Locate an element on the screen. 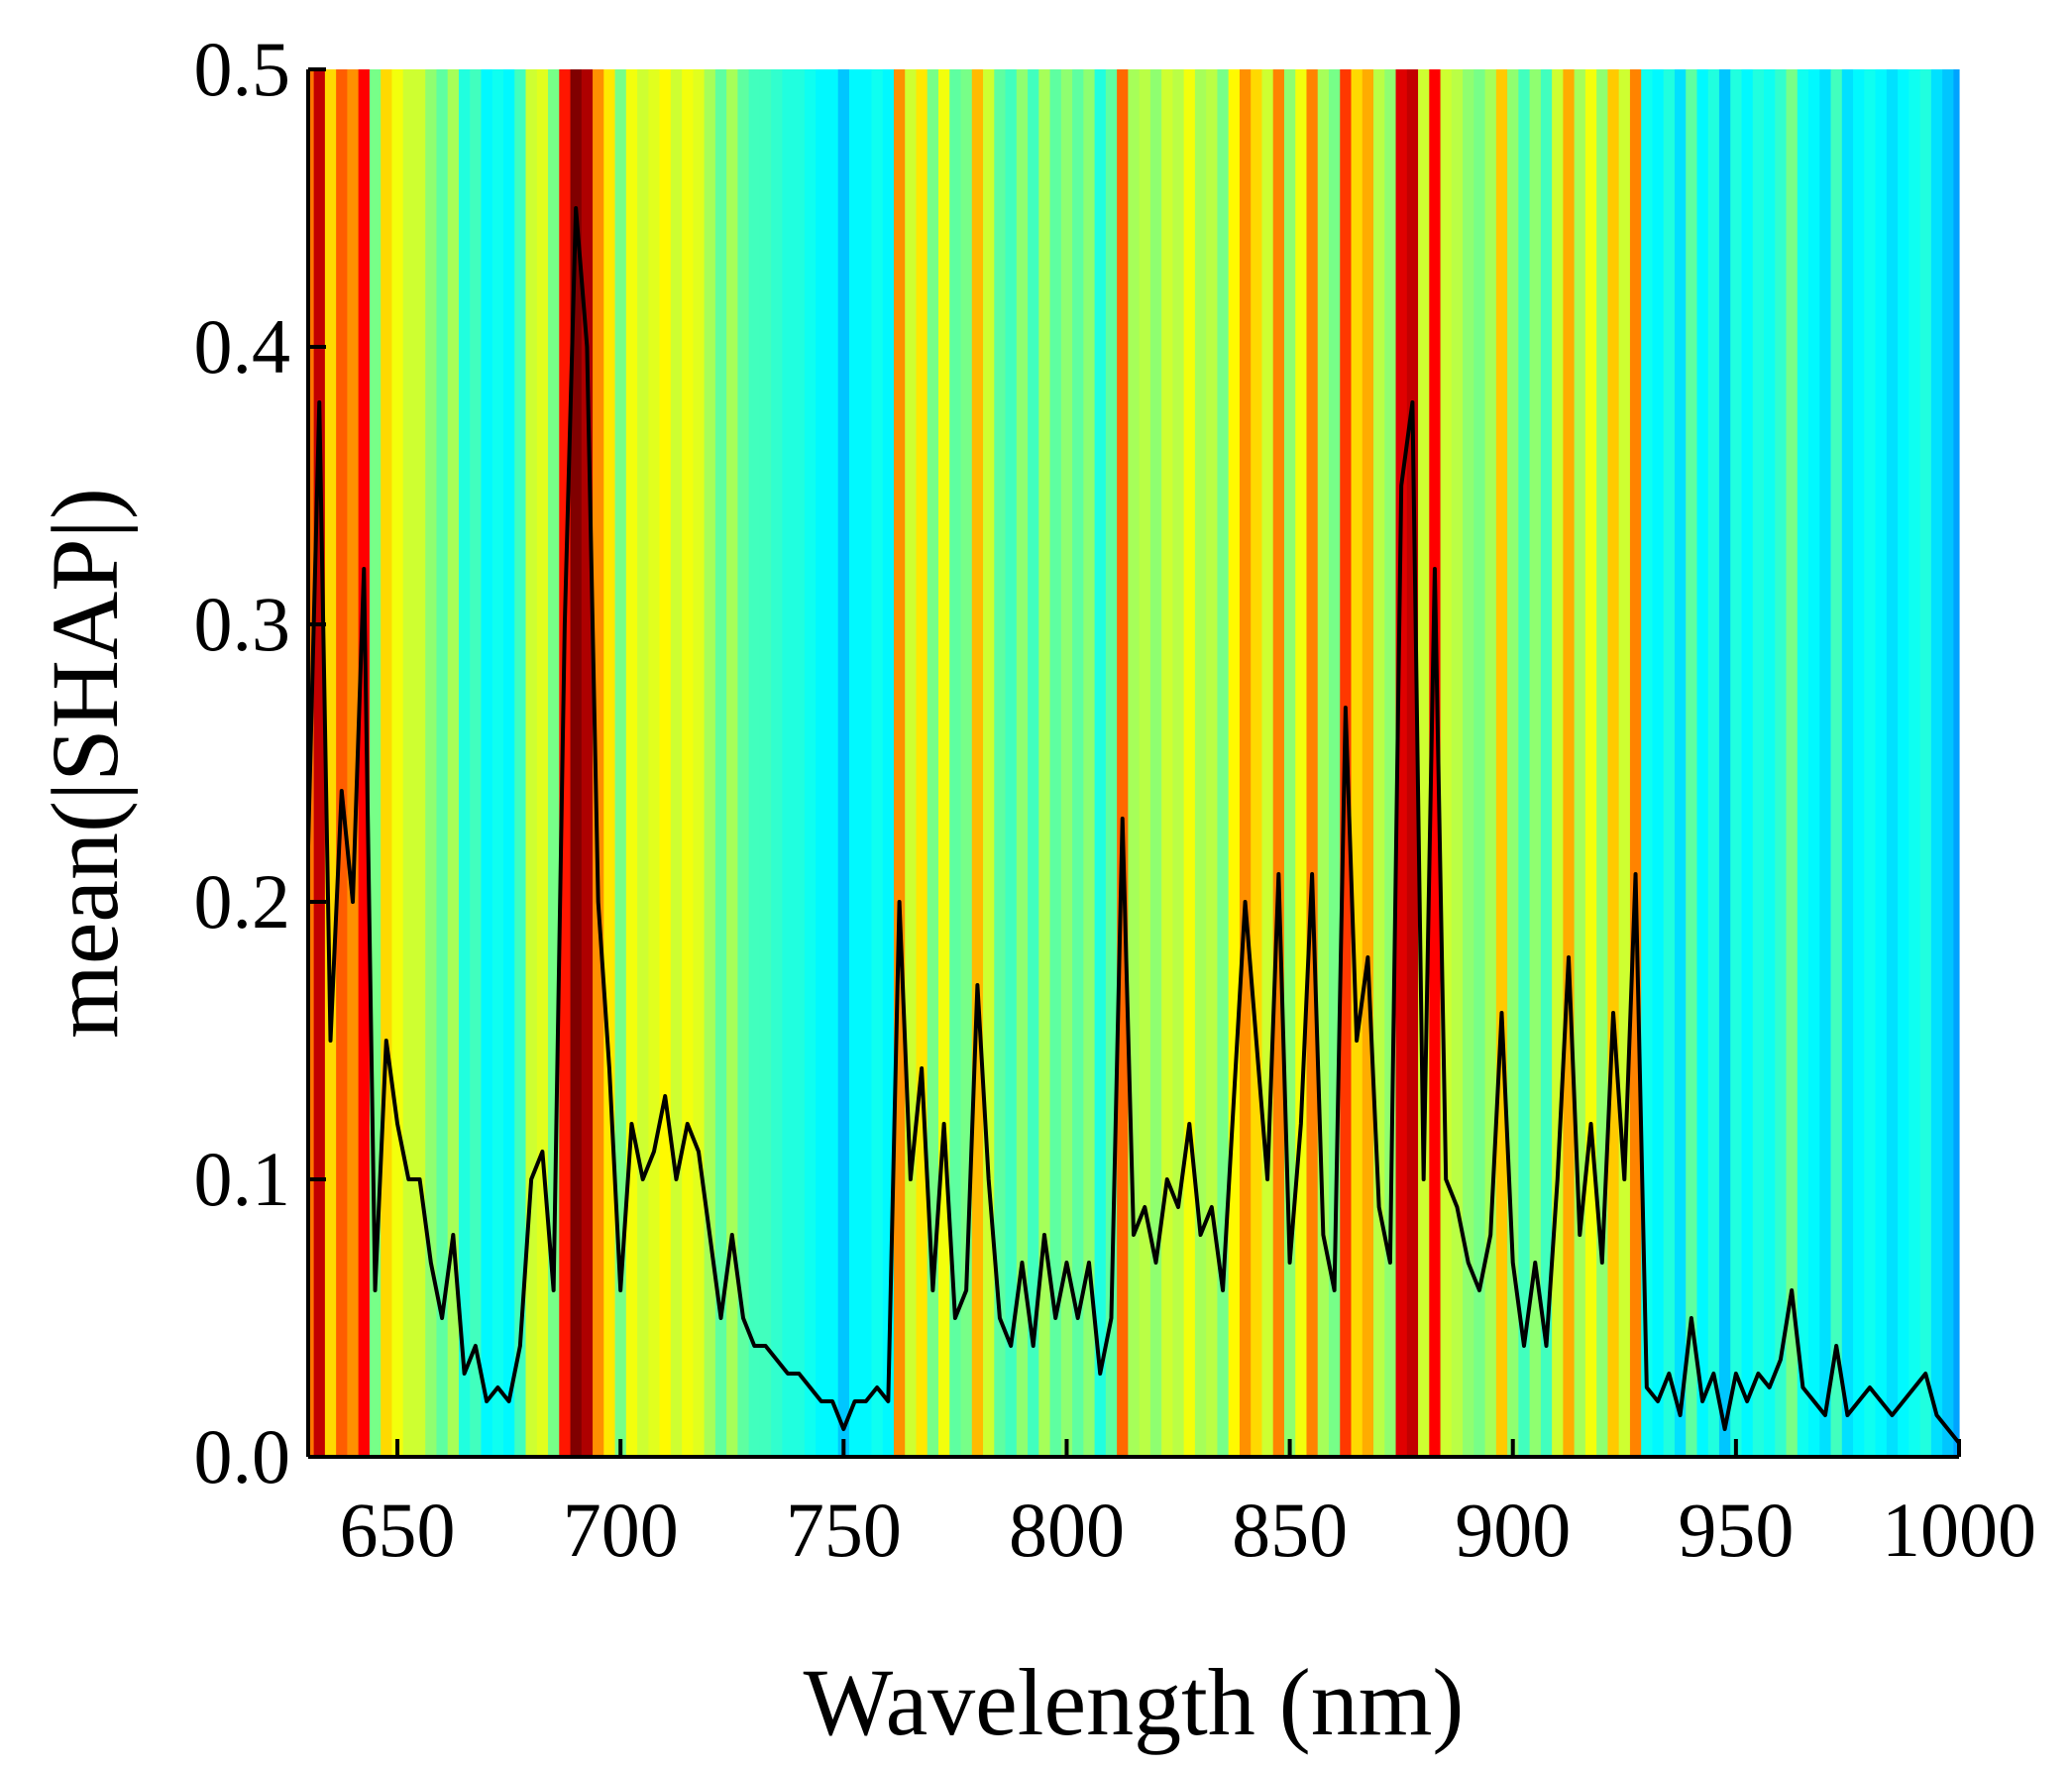 The height and width of the screenshot is (1770, 2072). x-tick-label: 750 is located at coordinates (844, 1530).